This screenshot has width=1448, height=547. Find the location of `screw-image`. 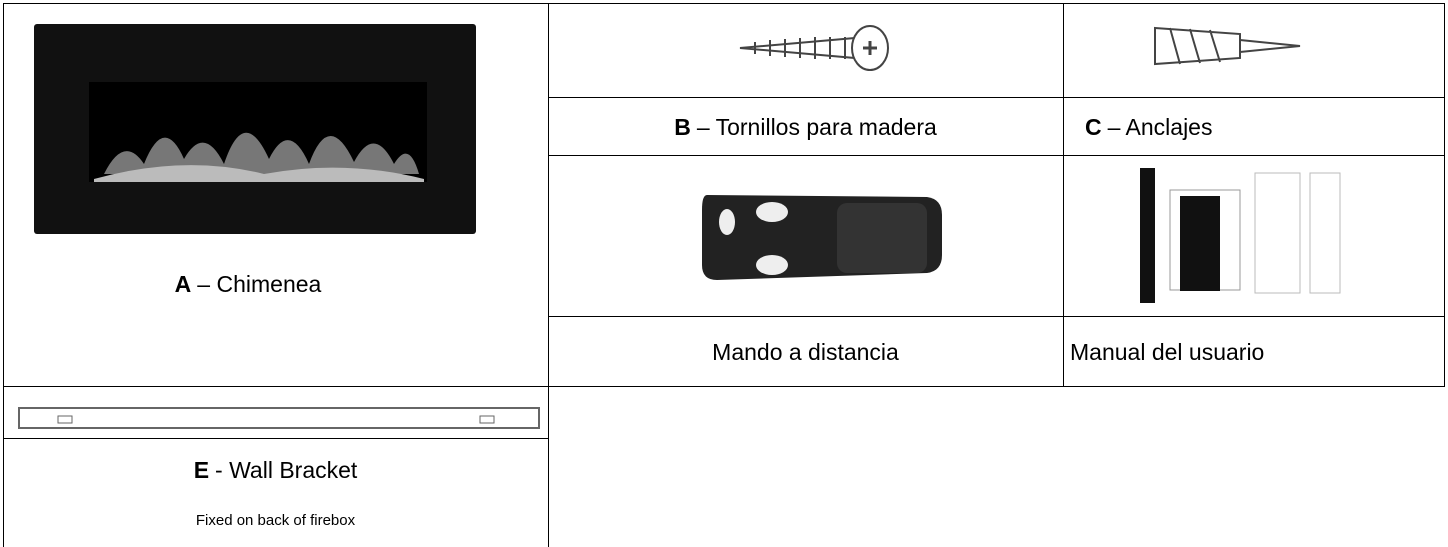

screw-image is located at coordinates (814, 48).